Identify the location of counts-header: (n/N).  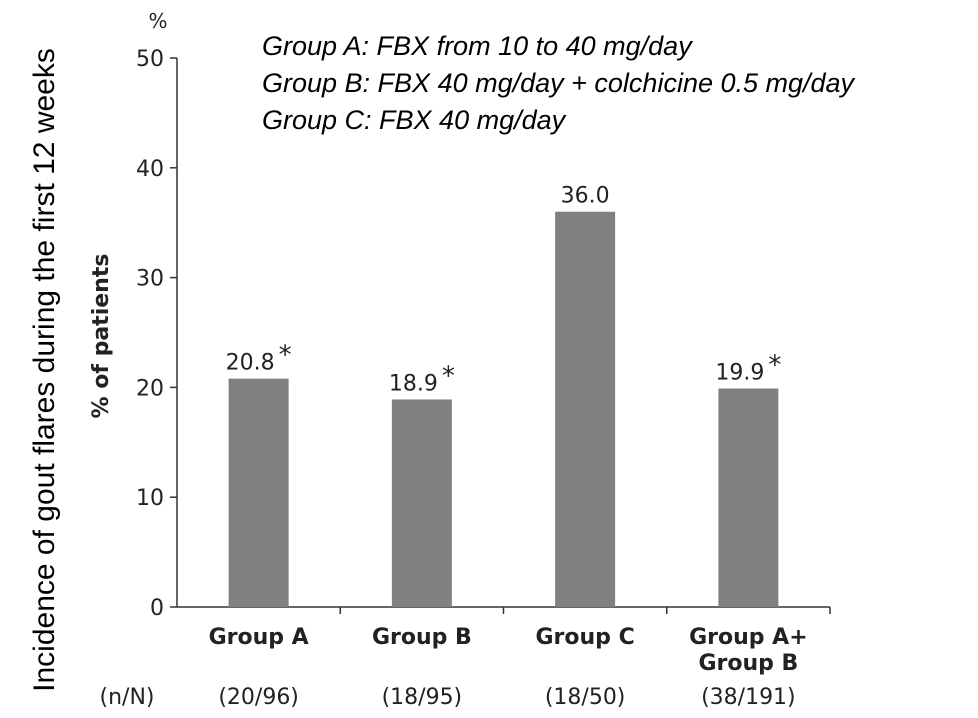
(127, 697).